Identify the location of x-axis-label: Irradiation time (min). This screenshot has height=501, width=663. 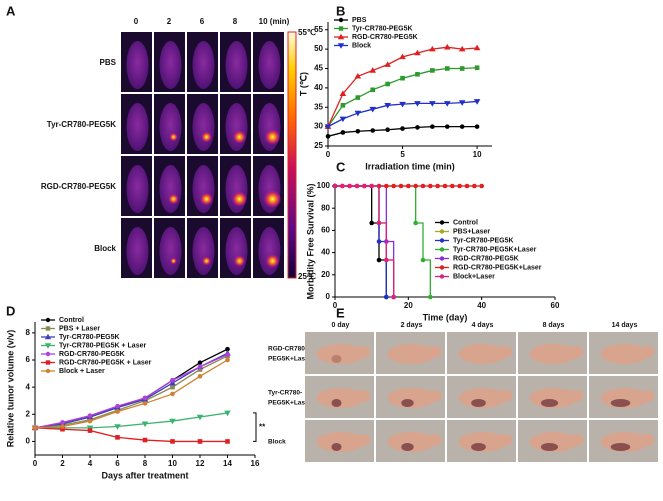
(410, 166).